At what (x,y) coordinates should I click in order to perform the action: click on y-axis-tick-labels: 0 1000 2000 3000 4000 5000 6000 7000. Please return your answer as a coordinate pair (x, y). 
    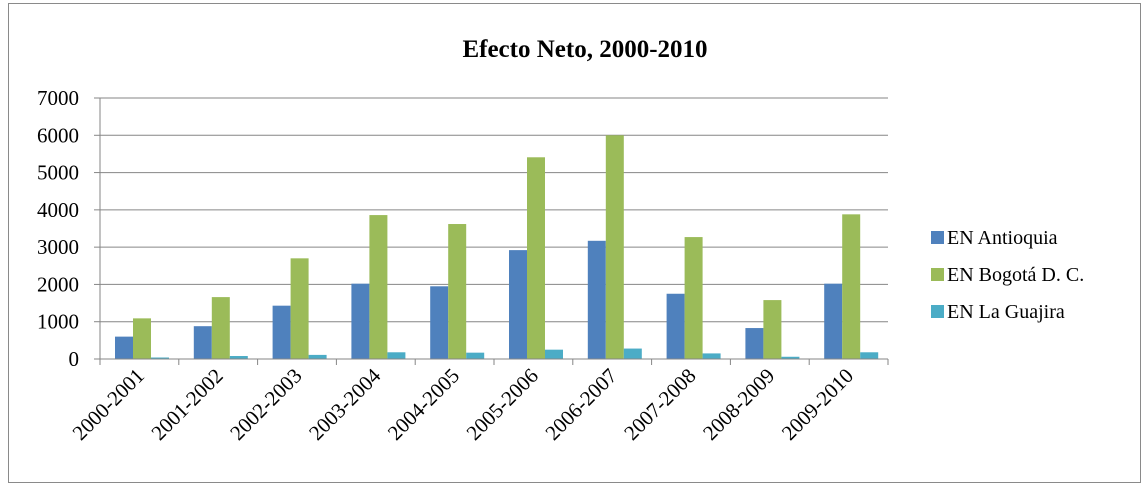
    Looking at the image, I should click on (58, 228).